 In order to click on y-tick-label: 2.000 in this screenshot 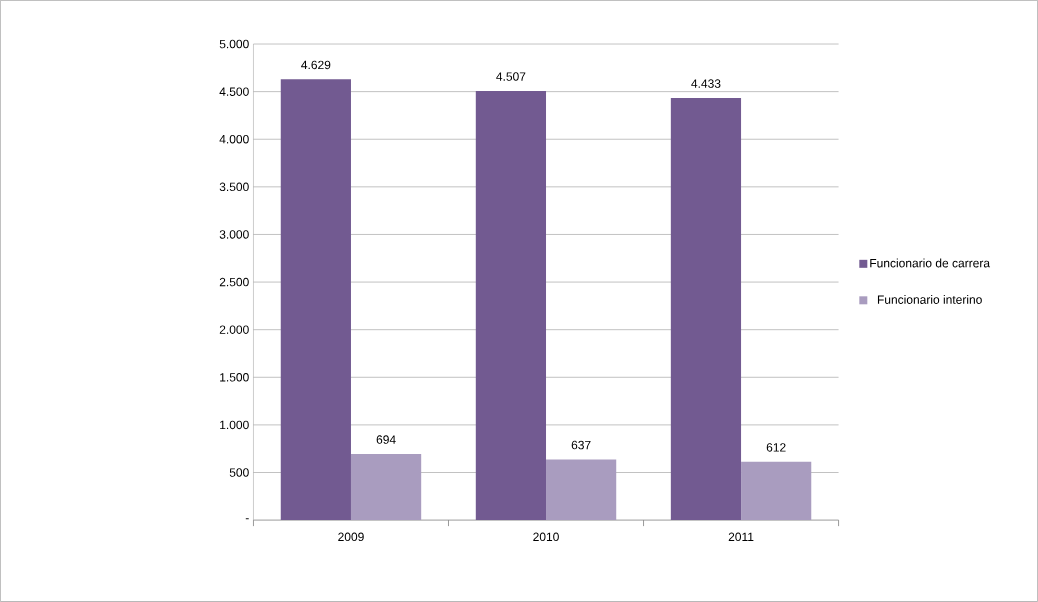, I will do `click(234, 329)`.